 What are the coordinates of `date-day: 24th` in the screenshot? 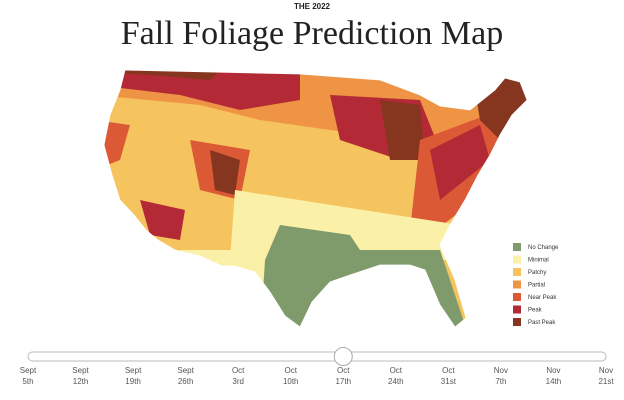 It's located at (396, 381).